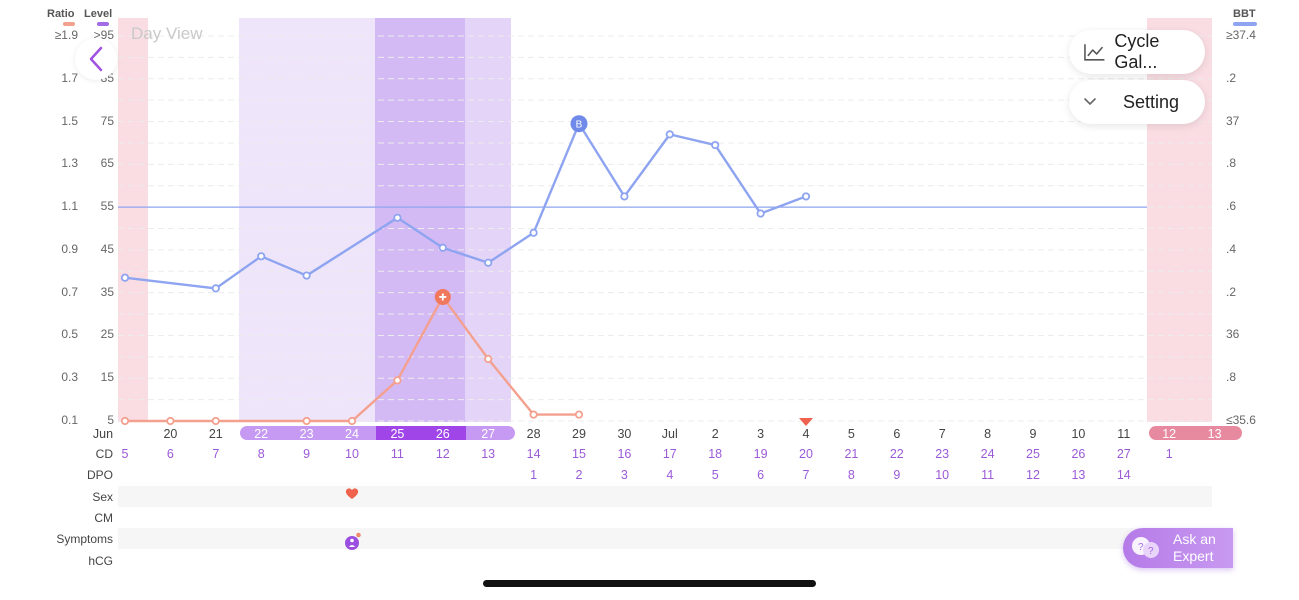 The height and width of the screenshot is (600, 1299). Describe the element at coordinates (1214, 434) in the screenshot. I see `date-label: 13` at that location.